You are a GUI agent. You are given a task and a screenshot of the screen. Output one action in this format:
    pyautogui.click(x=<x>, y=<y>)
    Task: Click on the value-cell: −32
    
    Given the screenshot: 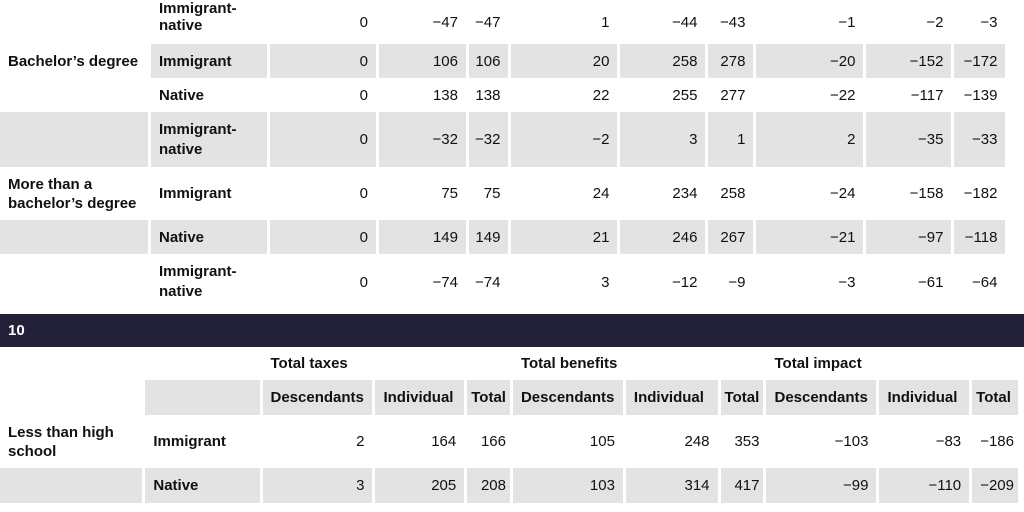 What is the action you would take?
    pyautogui.click(x=489, y=139)
    